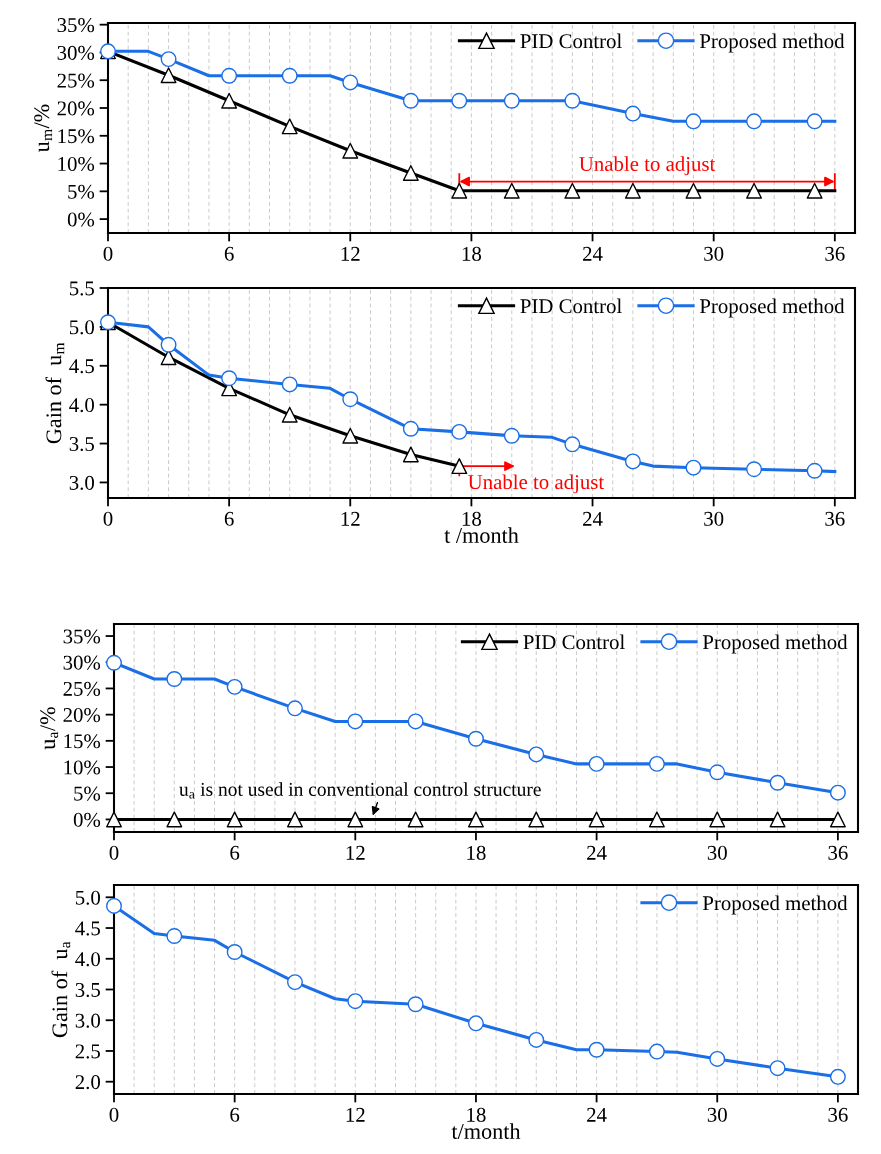  Describe the element at coordinates (481, 535) in the screenshot. I see `x-axis-title: t /month` at that location.